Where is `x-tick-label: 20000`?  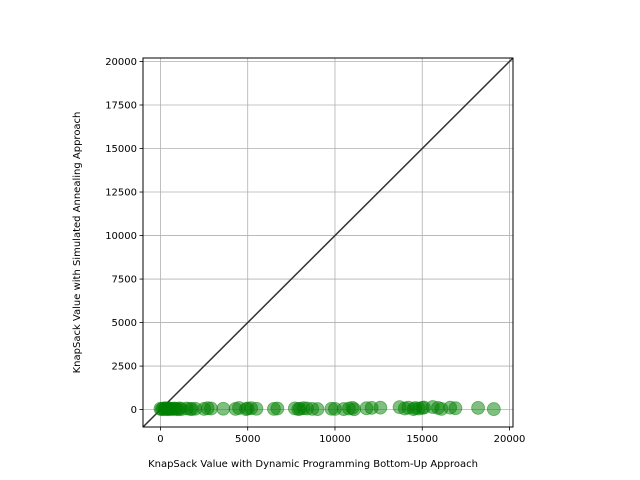 x-tick-label: 20000 is located at coordinates (510, 439).